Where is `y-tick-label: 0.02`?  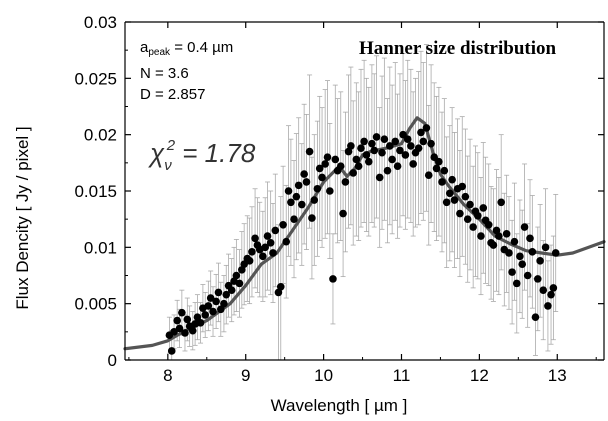
y-tick-label: 0.02 is located at coordinates (100, 135).